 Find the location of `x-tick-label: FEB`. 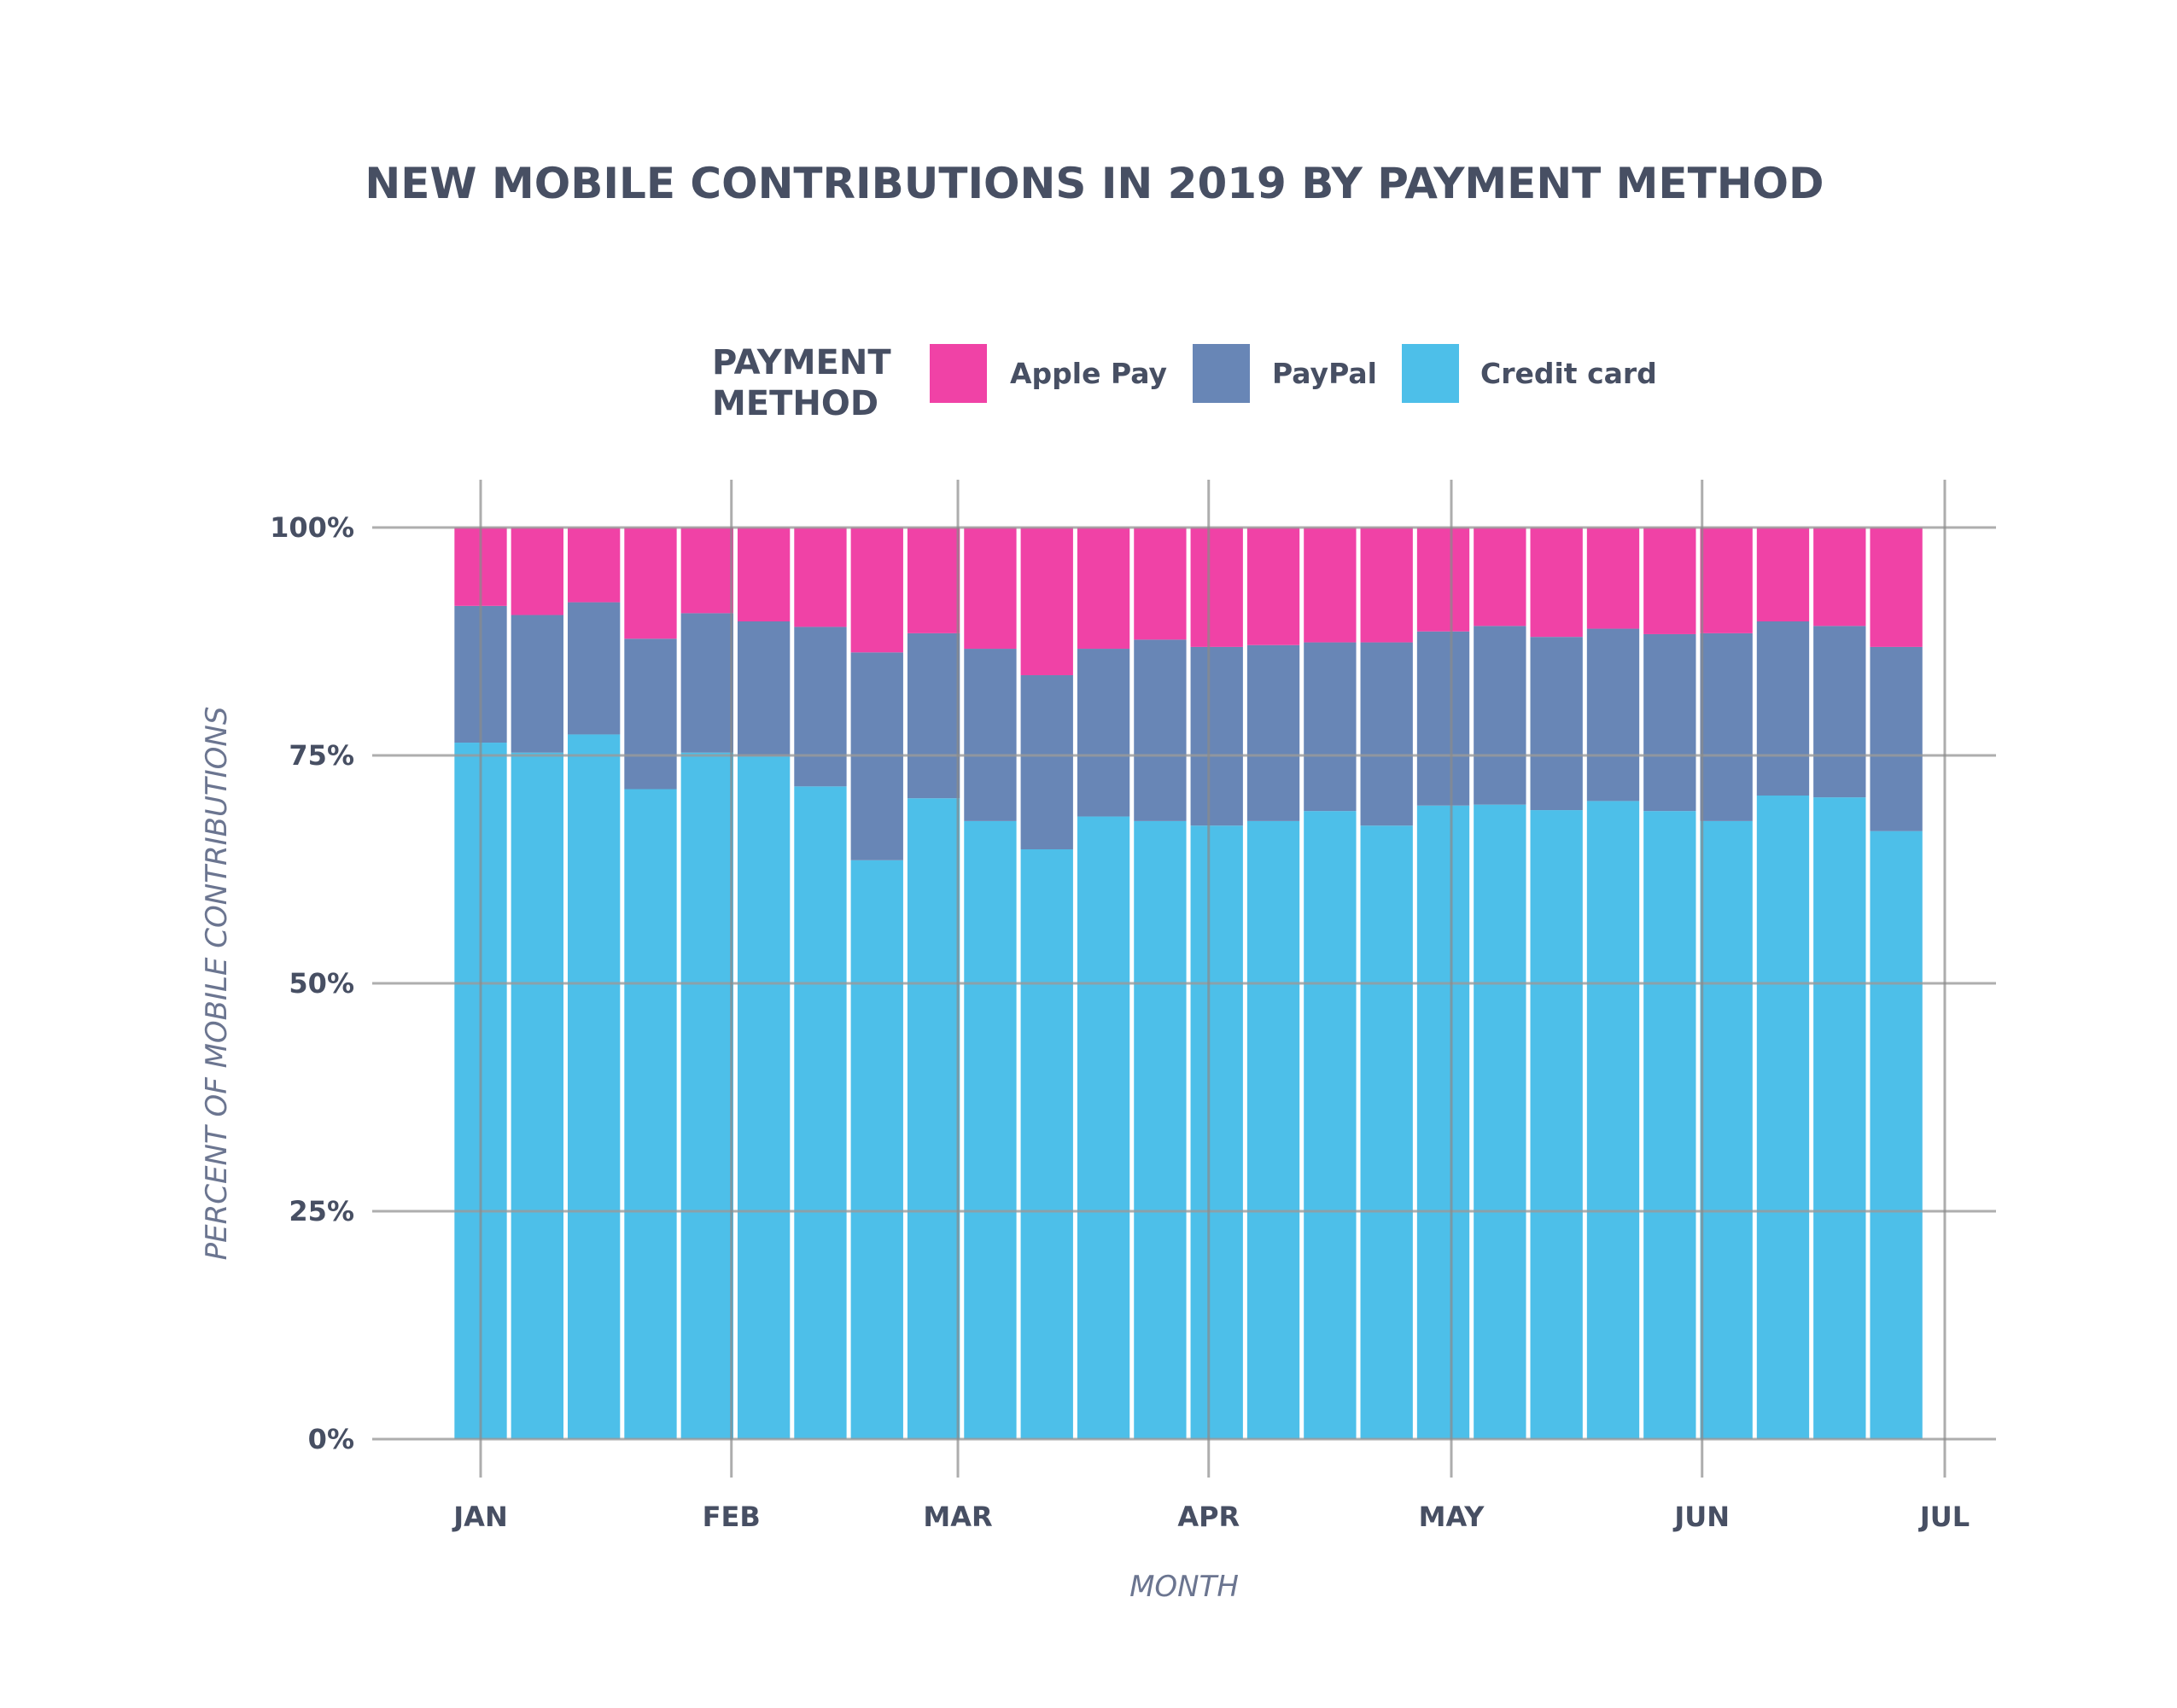

x-tick-label: FEB is located at coordinates (732, 1517).